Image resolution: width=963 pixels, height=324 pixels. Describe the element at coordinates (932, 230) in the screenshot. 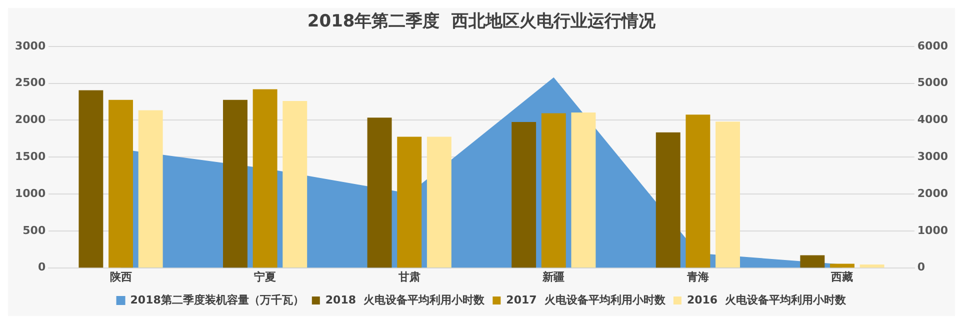

I see `y2-tick-label: 1000` at that location.